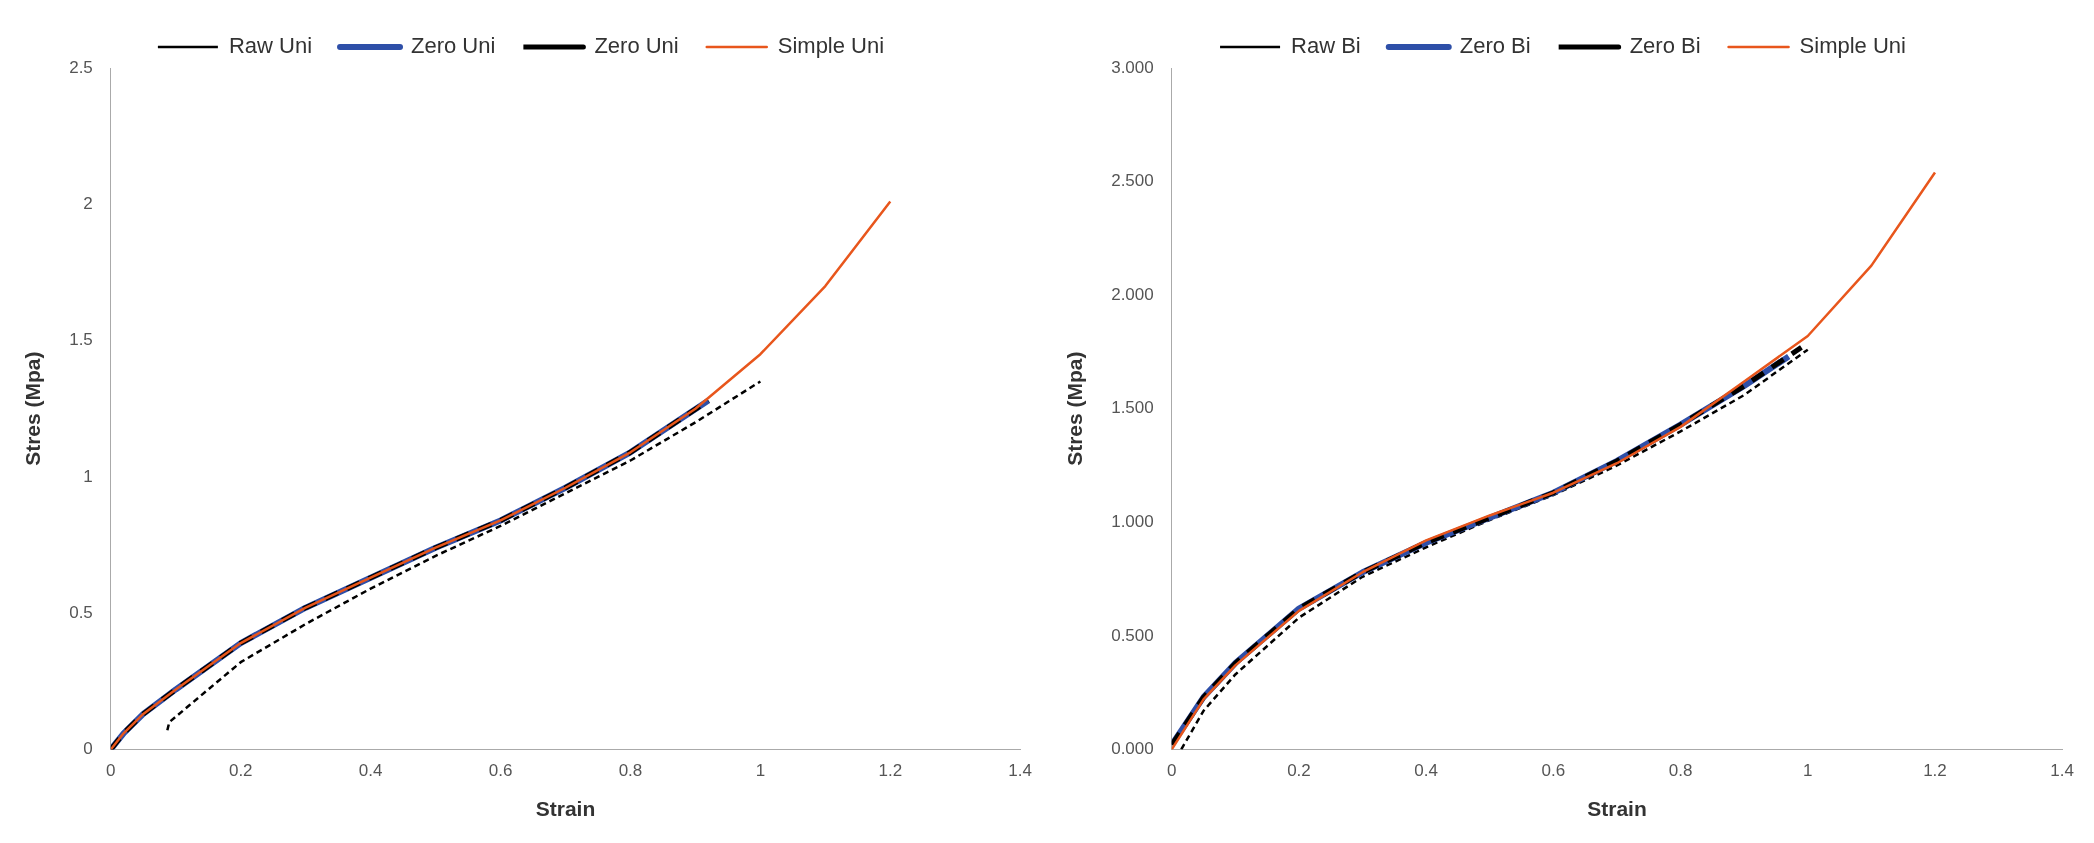  Describe the element at coordinates (270, 46) in the screenshot. I see `legend-label: Raw Uni` at that location.